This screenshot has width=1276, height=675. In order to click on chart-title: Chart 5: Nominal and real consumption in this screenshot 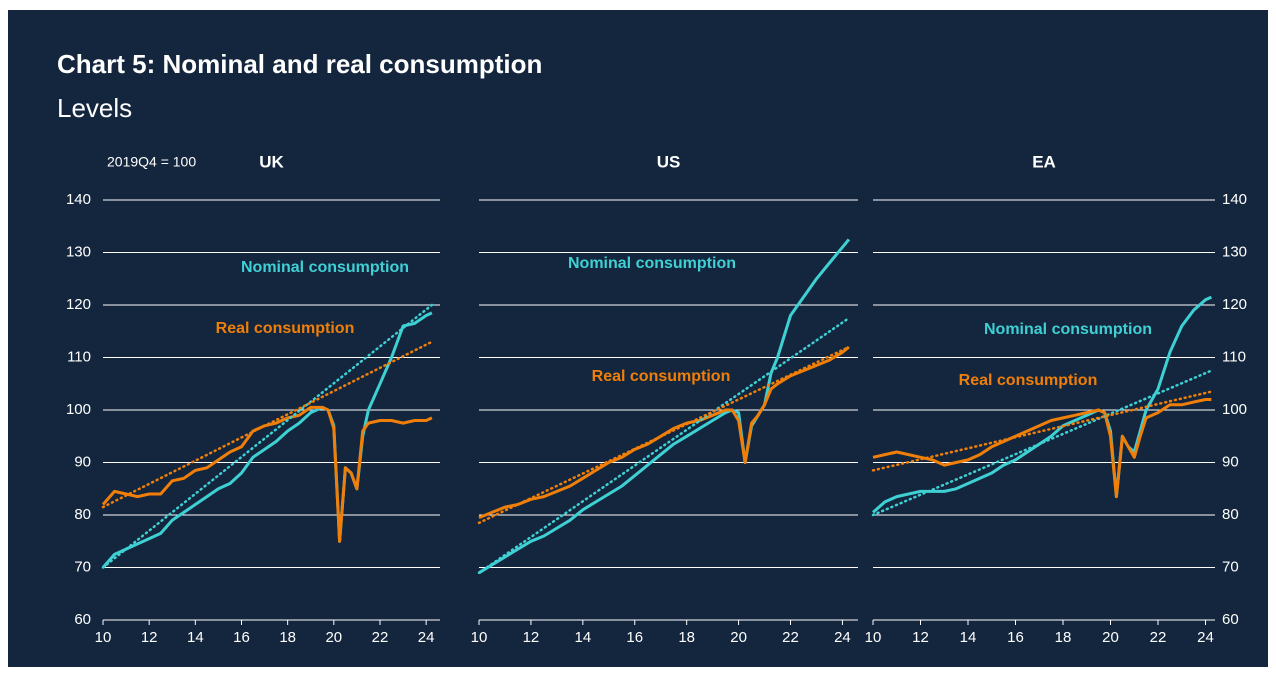, I will do `click(299, 64)`.